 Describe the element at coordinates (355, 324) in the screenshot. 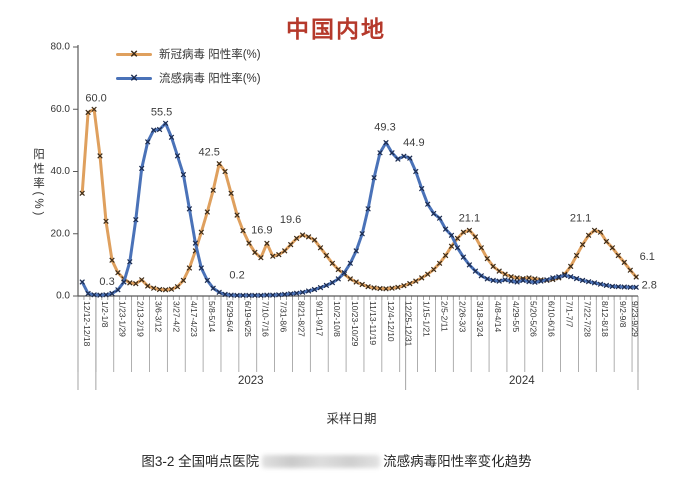

I see `x-tick-label: 10/23-10/29` at that location.